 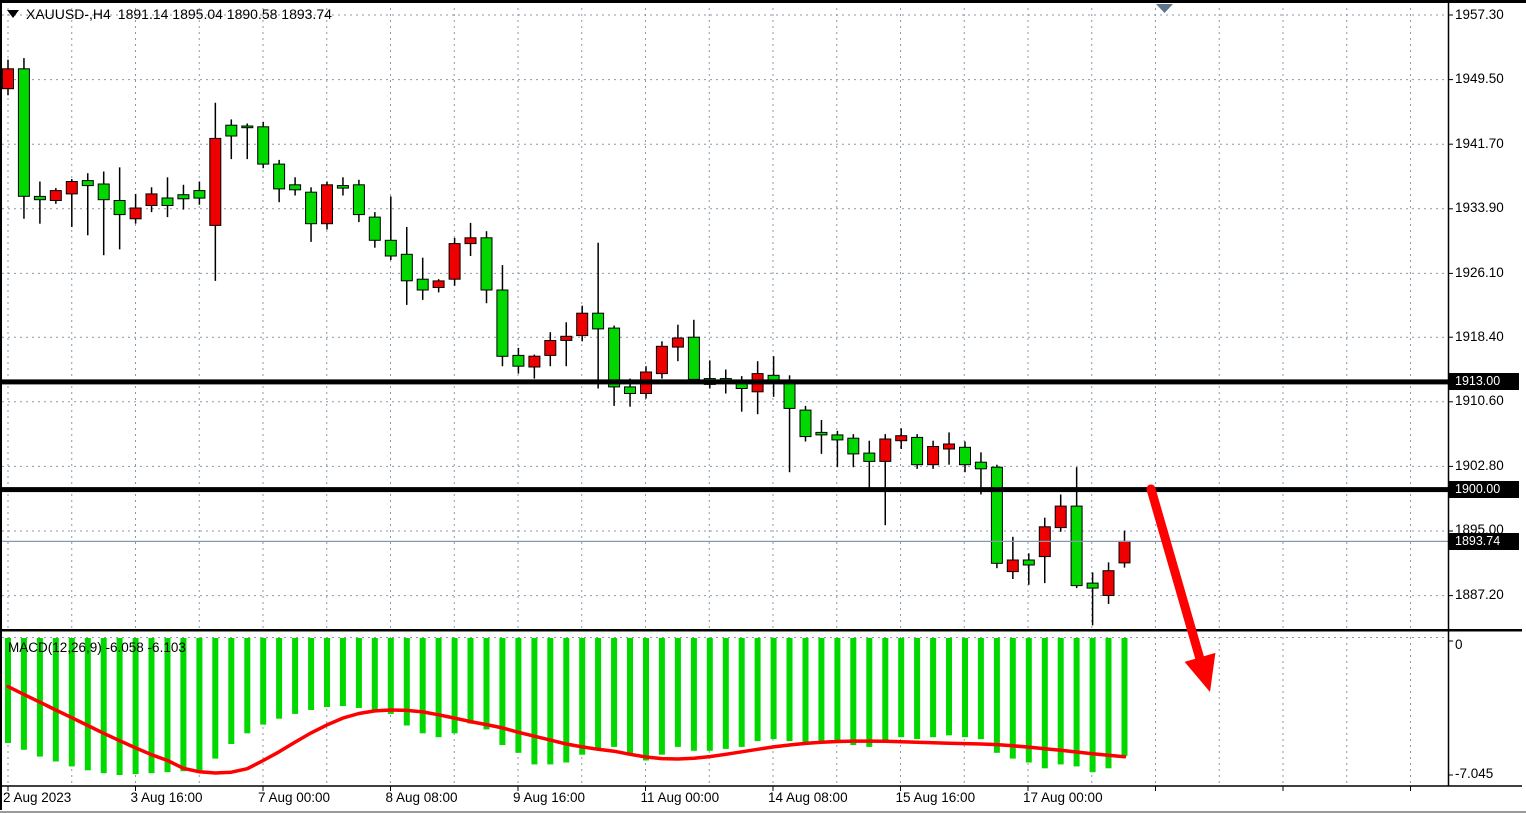 What do you see at coordinates (808, 797) in the screenshot?
I see `date-axis-label: 14 Aug 08:00` at bounding box center [808, 797].